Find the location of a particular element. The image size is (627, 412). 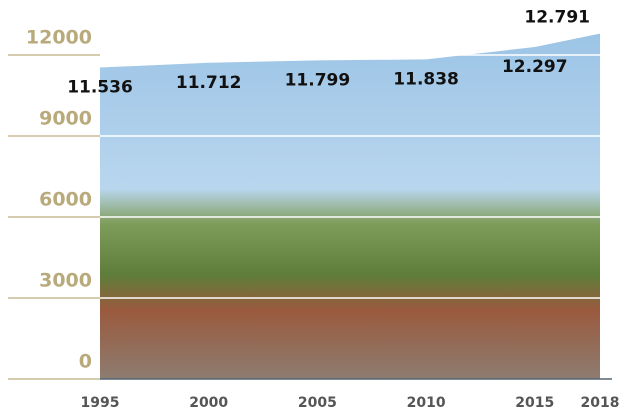

value-label: 12.791 is located at coordinates (557, 18).